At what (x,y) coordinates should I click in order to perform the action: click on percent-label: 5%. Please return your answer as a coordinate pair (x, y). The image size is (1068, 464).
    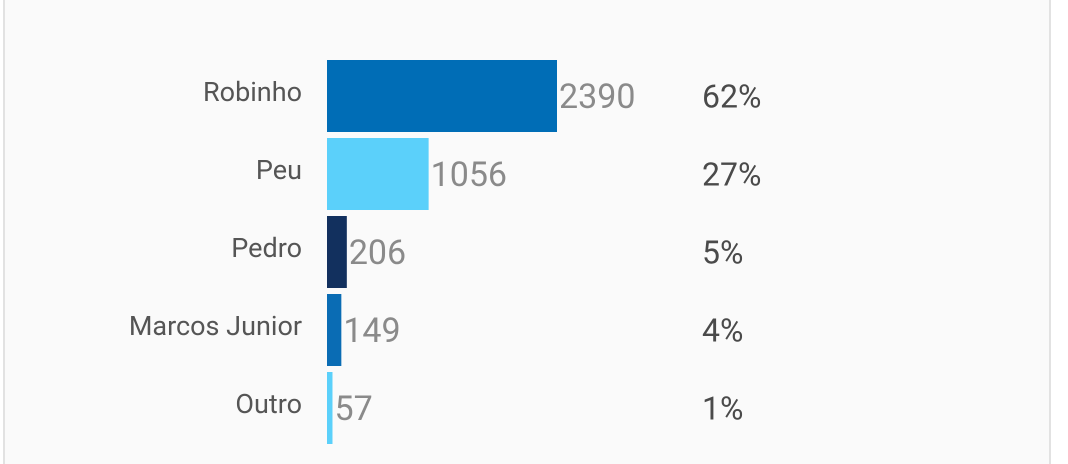
    Looking at the image, I should click on (722, 252).